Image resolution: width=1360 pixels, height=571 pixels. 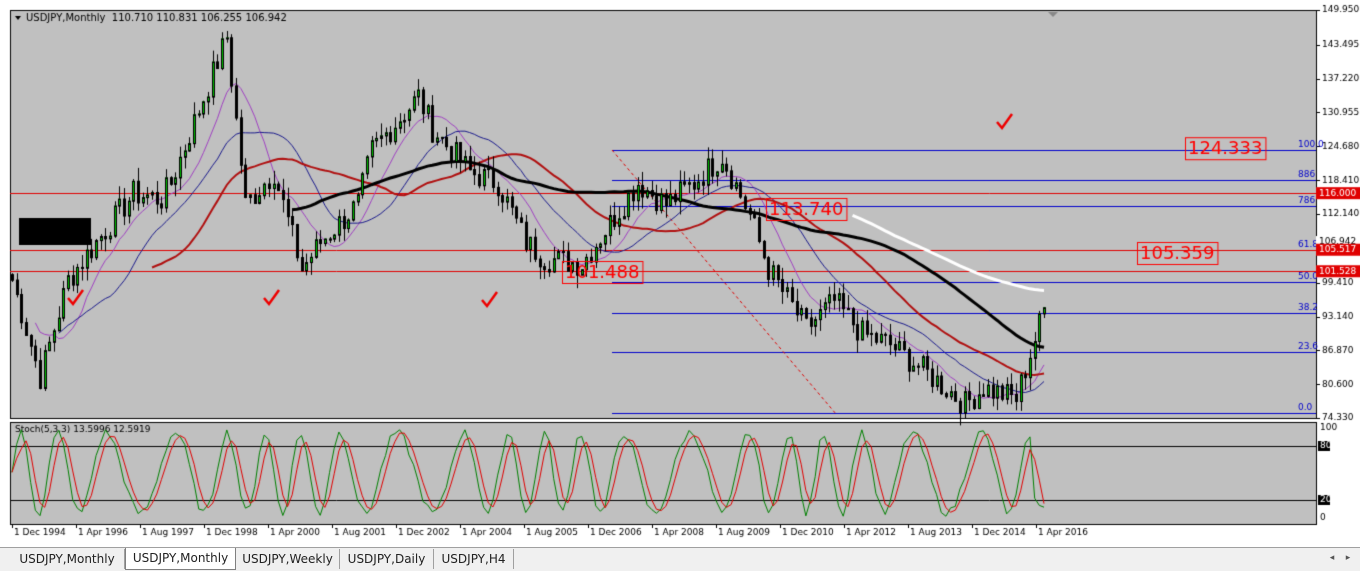 I want to click on tab-usdjpy-monthly-1: USDJPY,Monthly, so click(x=67, y=559).